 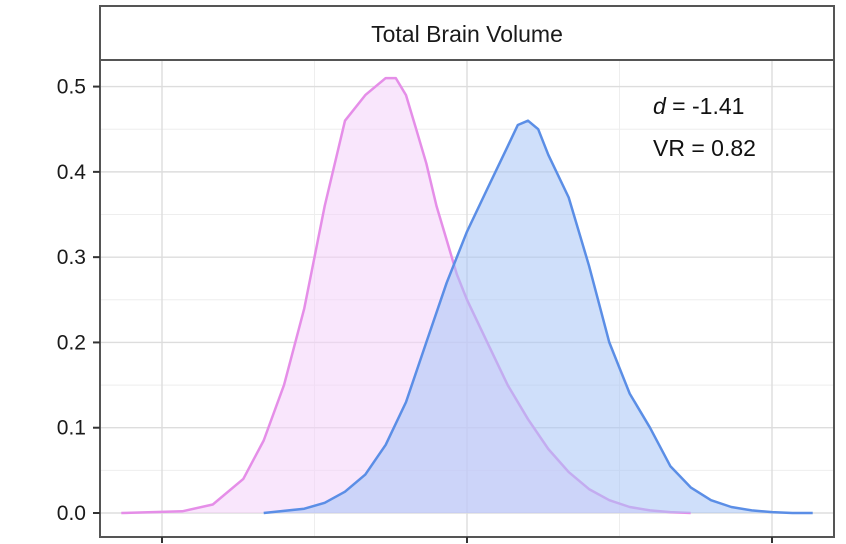 I want to click on effect-size-value: = -1.41, so click(x=705, y=106).